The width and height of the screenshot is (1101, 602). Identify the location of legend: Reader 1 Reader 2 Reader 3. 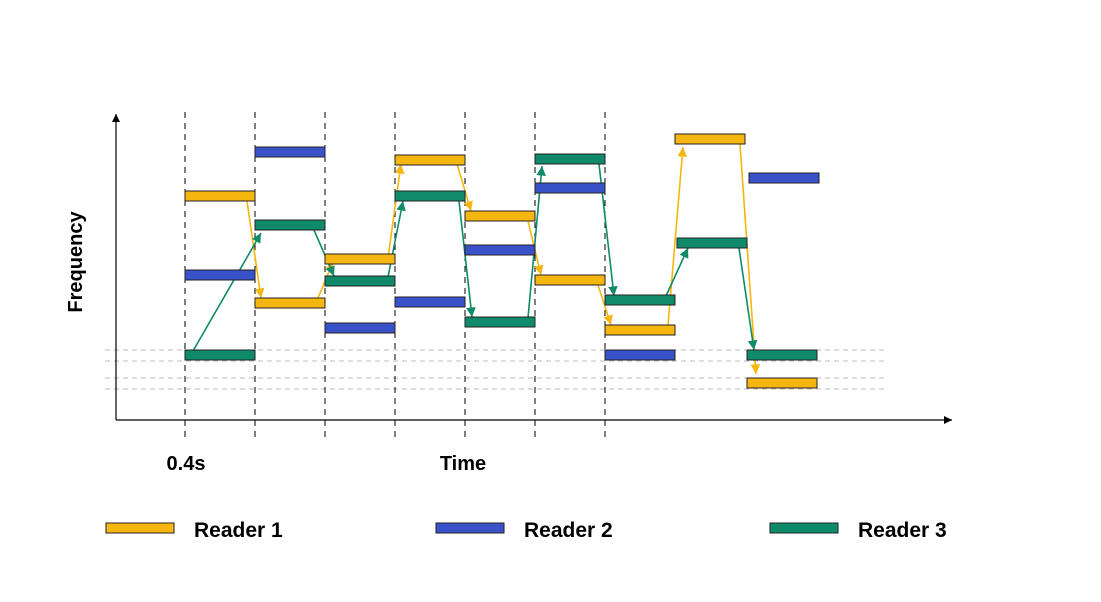
(526, 530).